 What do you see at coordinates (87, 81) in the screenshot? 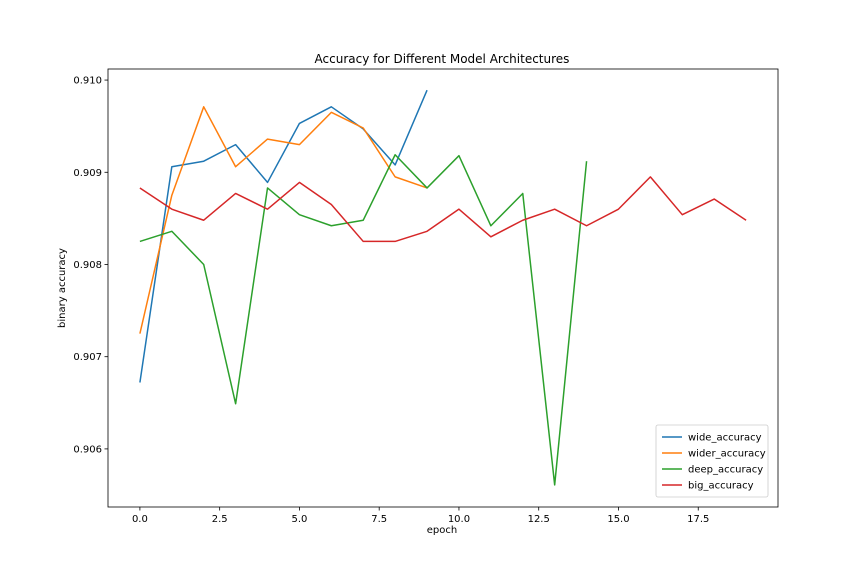
I see `y-tick-label: 0.910` at bounding box center [87, 81].